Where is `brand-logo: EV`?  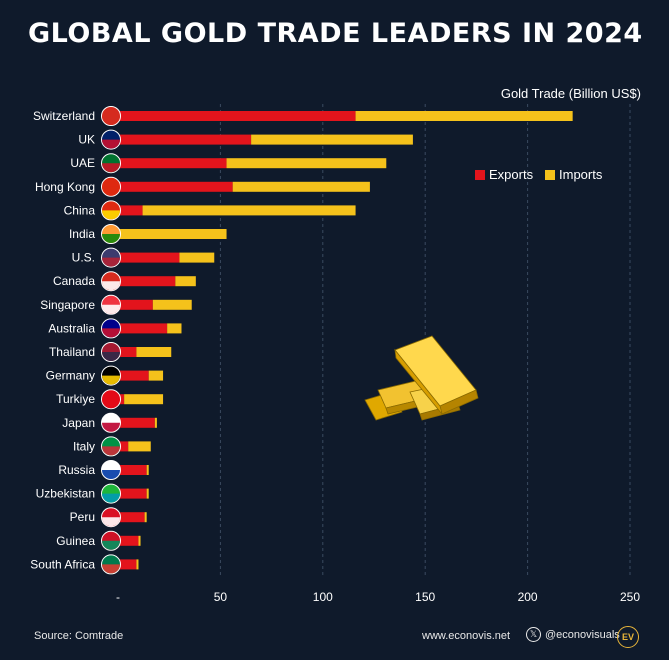 brand-logo: EV is located at coordinates (628, 637).